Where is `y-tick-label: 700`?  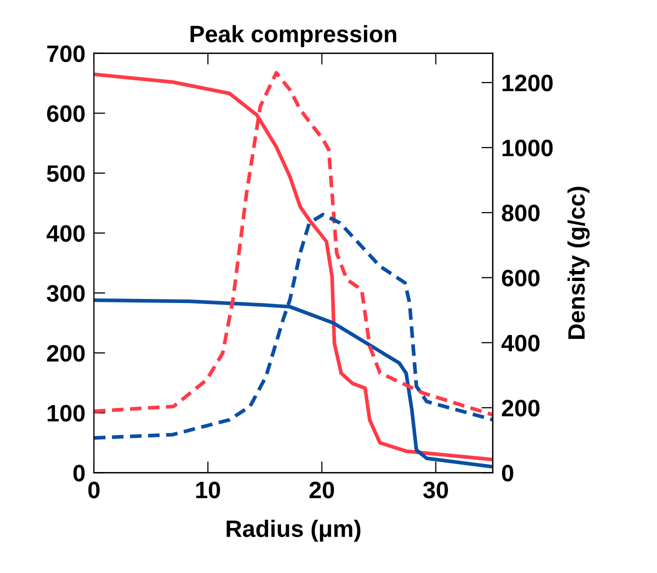
y-tick-label: 700 is located at coordinates (66, 53).